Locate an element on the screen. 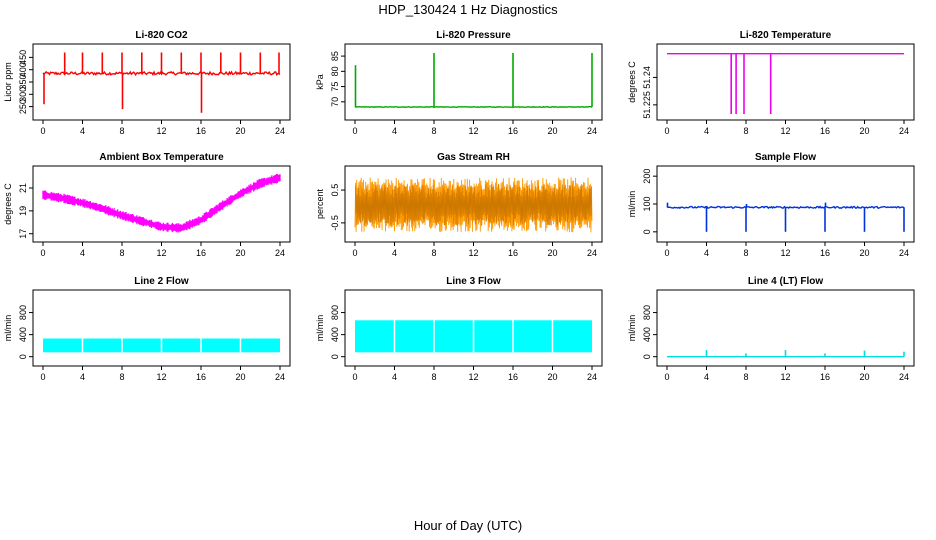 The image size is (936, 540). y-axis: 51.225 51.24 is located at coordinates (650, 92).